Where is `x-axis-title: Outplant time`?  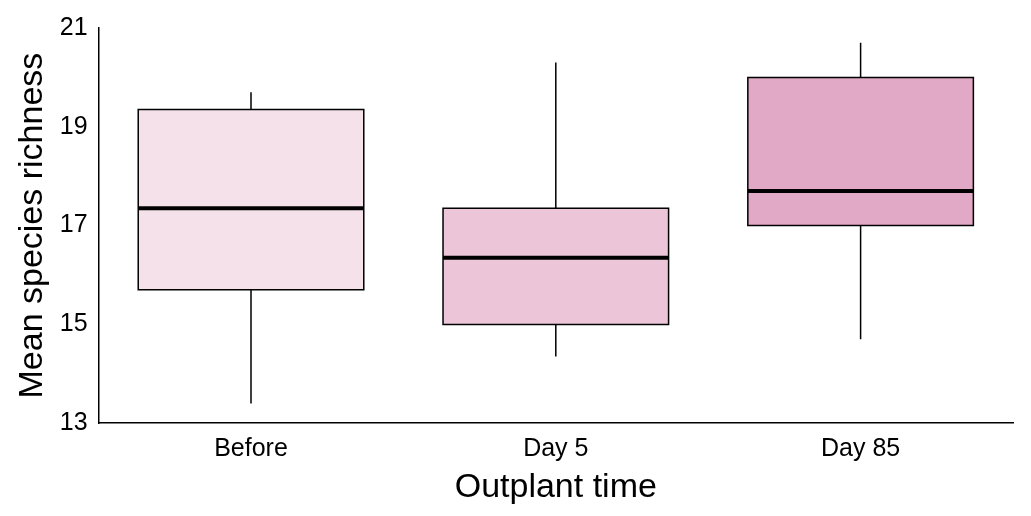 x-axis-title: Outplant time is located at coordinates (555, 484).